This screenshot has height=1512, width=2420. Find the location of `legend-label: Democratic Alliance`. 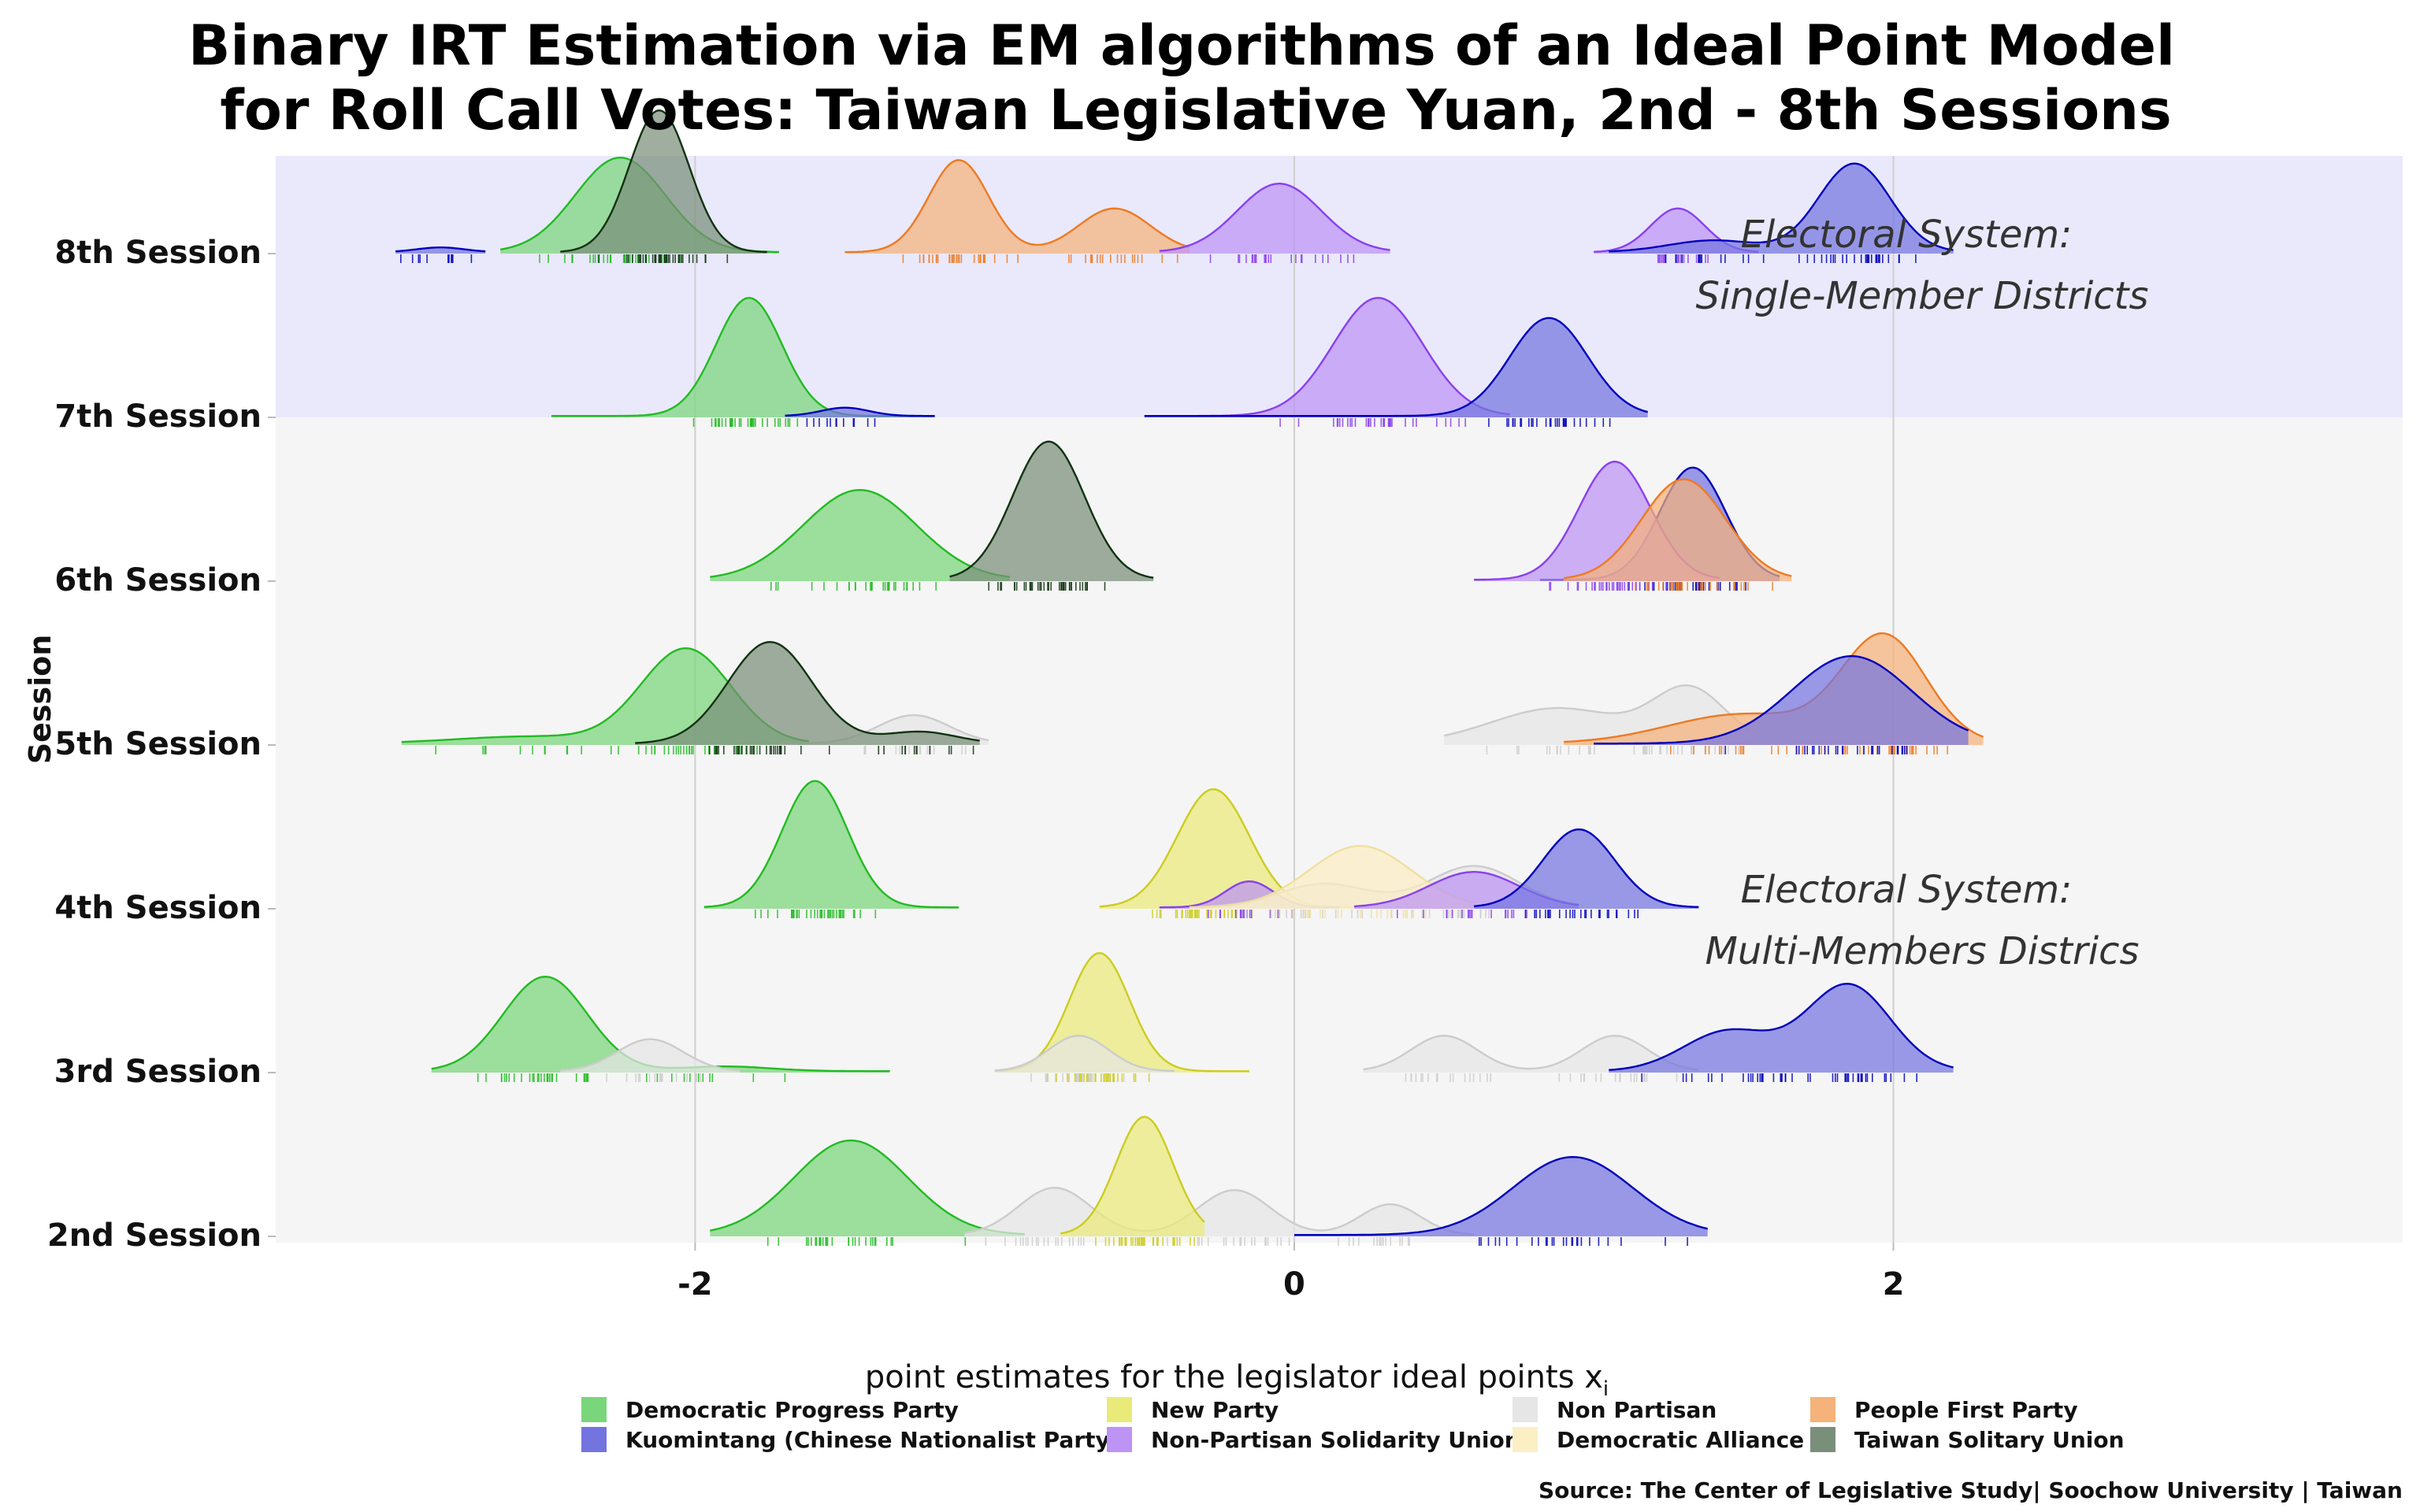

legend-label: Democratic Alliance is located at coordinates (1680, 1440).